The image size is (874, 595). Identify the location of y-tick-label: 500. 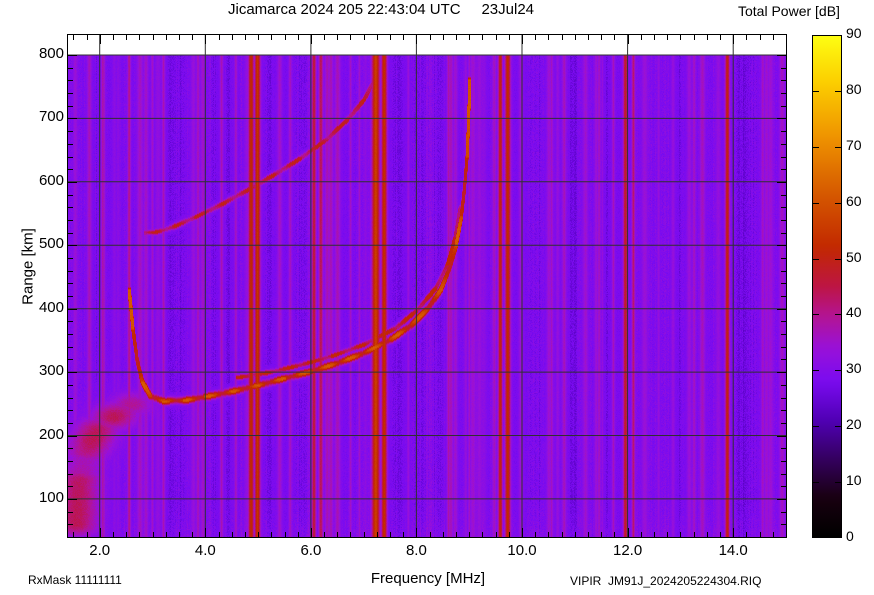
(51, 244).